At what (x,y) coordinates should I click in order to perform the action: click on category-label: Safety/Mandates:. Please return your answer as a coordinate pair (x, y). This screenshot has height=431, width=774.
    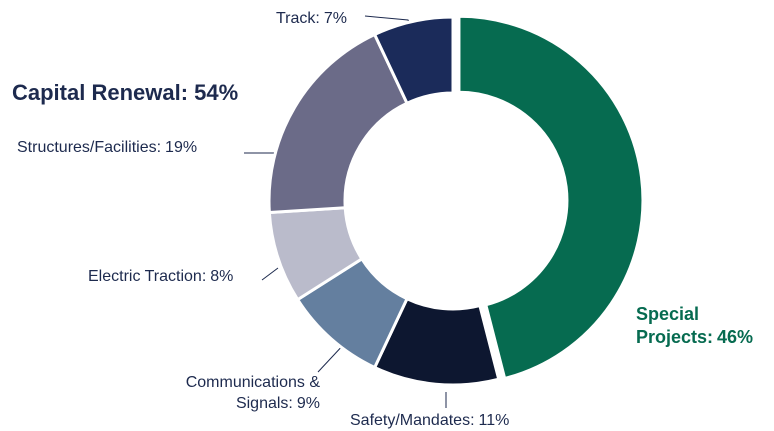
    Looking at the image, I should click on (412, 420).